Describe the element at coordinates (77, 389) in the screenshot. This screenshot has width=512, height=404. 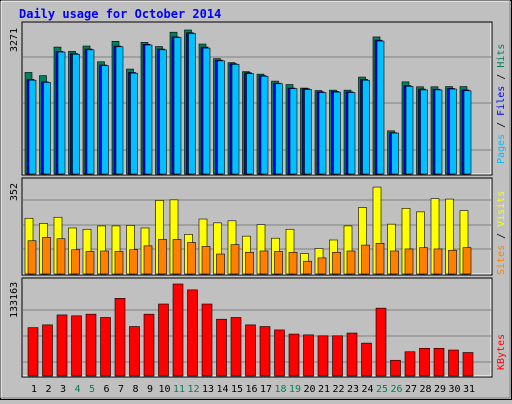
I see `x-label-day-4: 4` at that location.